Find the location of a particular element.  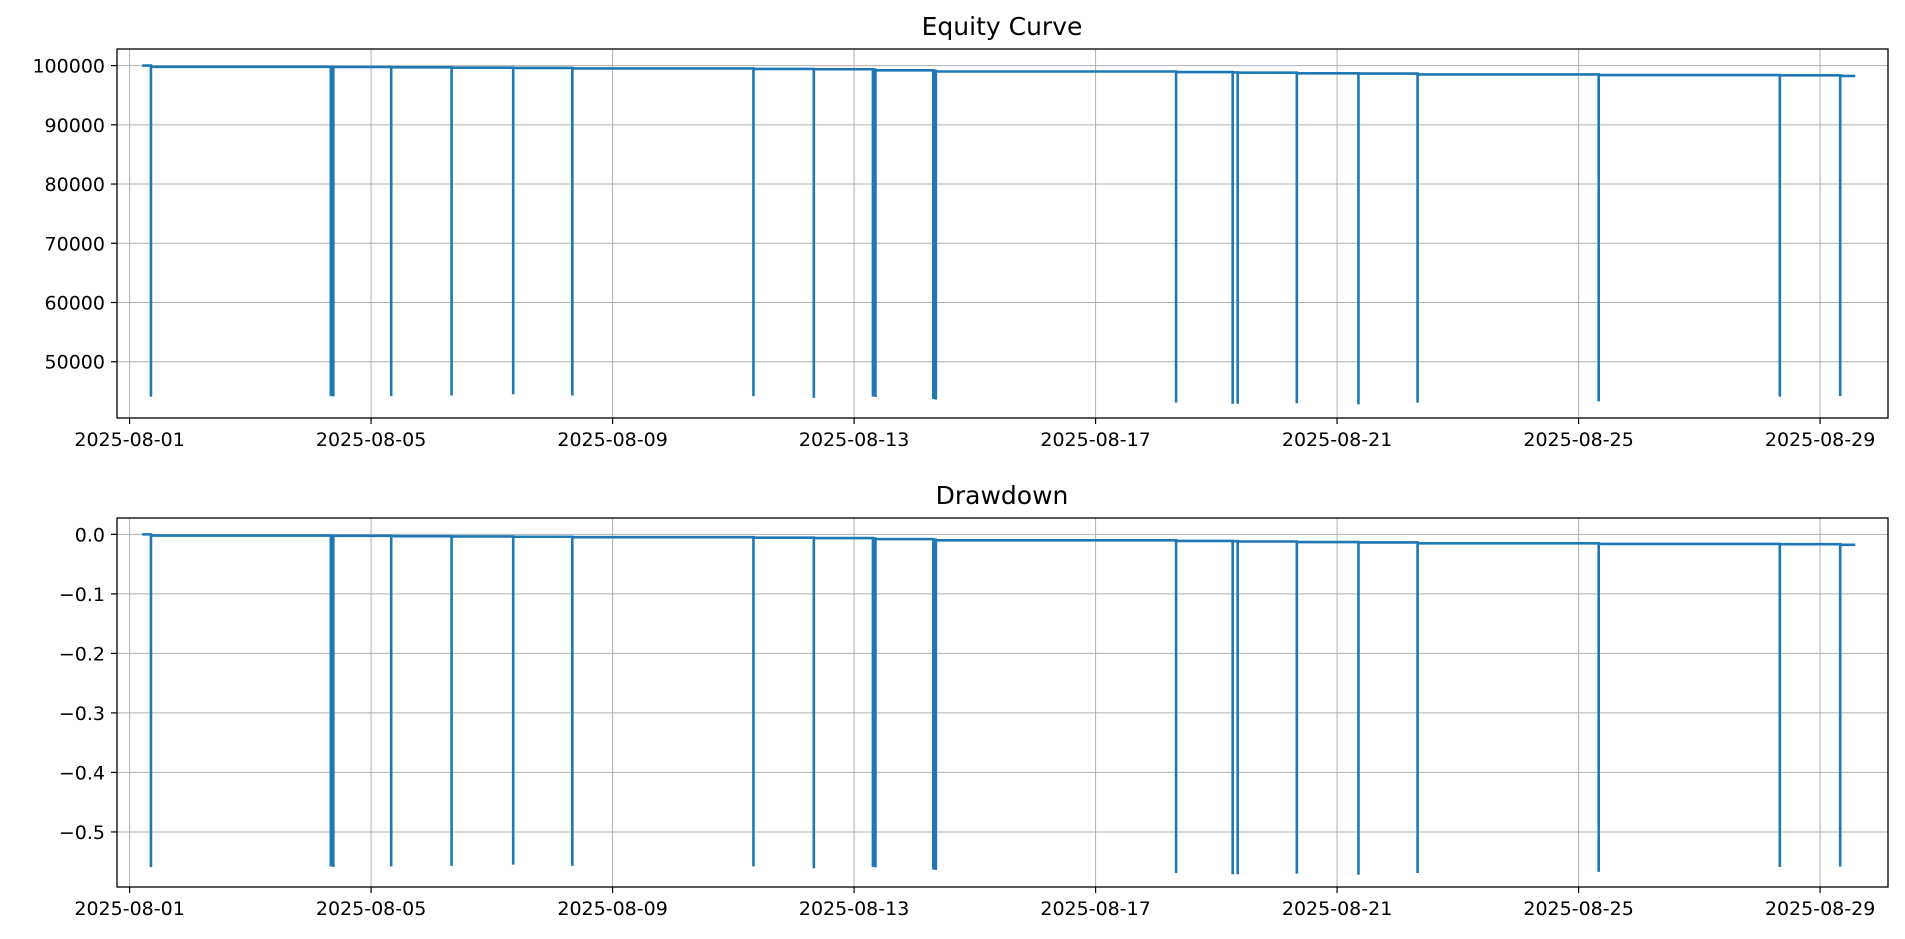

equity-curve-x-tick-label: 2025-08-01 is located at coordinates (129, 440).